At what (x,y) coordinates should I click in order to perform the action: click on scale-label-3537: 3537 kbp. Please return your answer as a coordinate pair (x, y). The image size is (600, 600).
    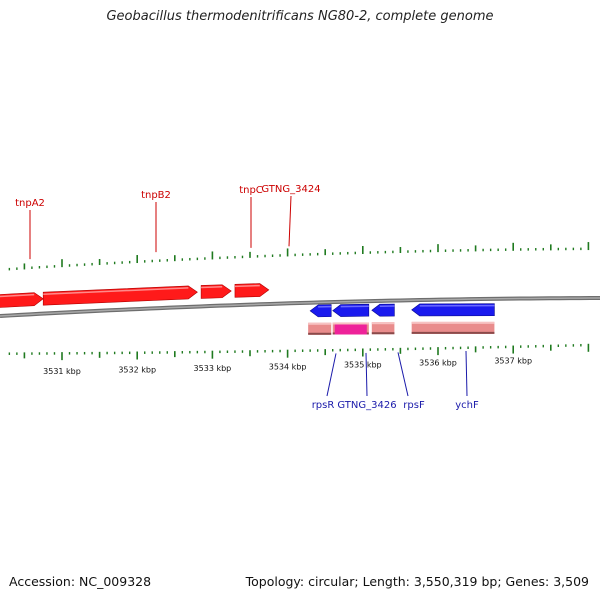
    Looking at the image, I should click on (513, 361).